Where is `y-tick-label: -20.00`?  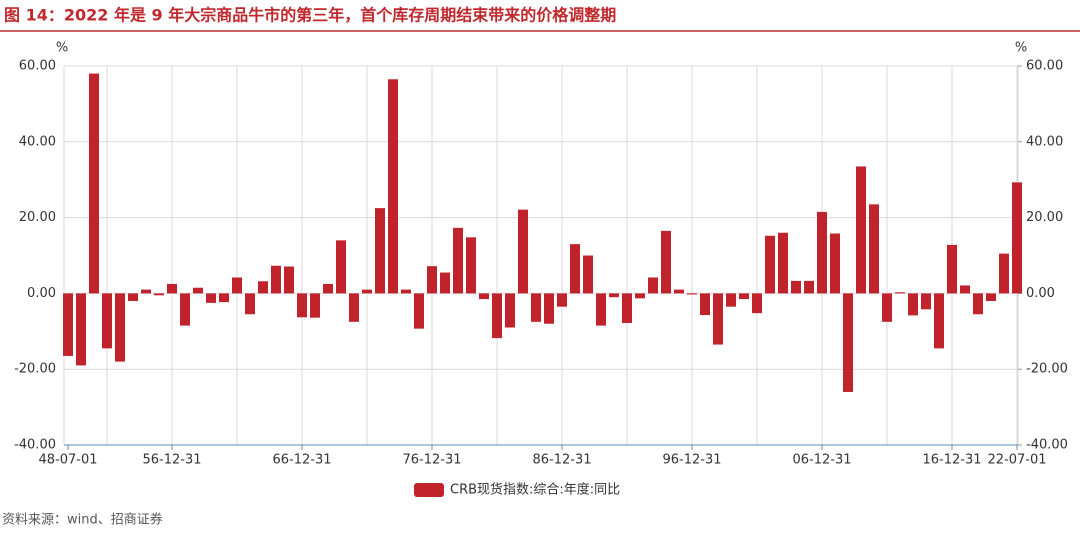 y-tick-label: -20.00 is located at coordinates (35, 369).